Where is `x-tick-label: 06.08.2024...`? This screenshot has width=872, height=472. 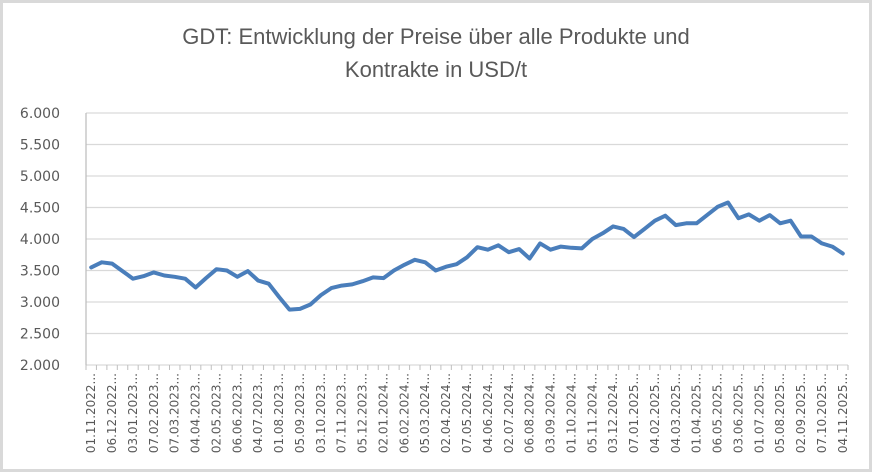
x-tick-label: 06.08.2024... is located at coordinates (530, 413).